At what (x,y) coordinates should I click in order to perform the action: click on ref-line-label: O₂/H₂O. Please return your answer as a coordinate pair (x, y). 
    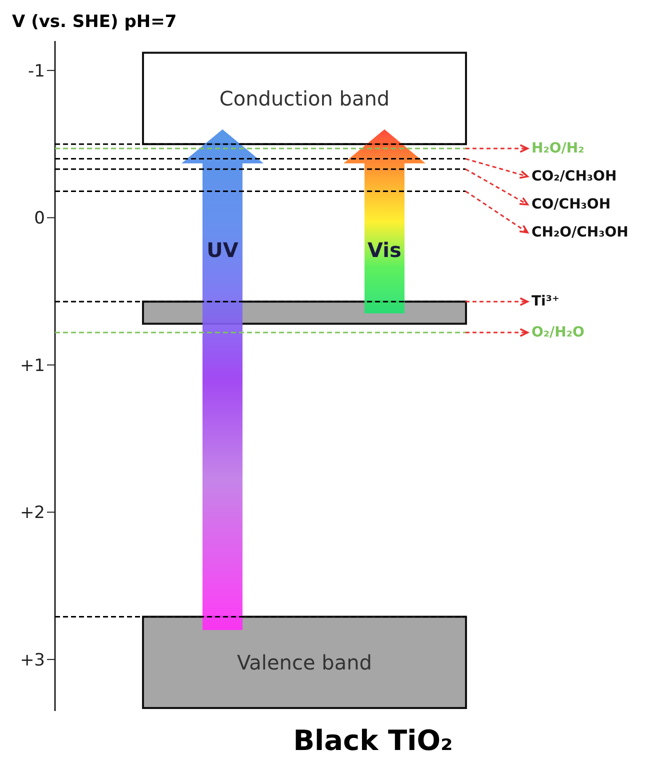
    Looking at the image, I should click on (558, 332).